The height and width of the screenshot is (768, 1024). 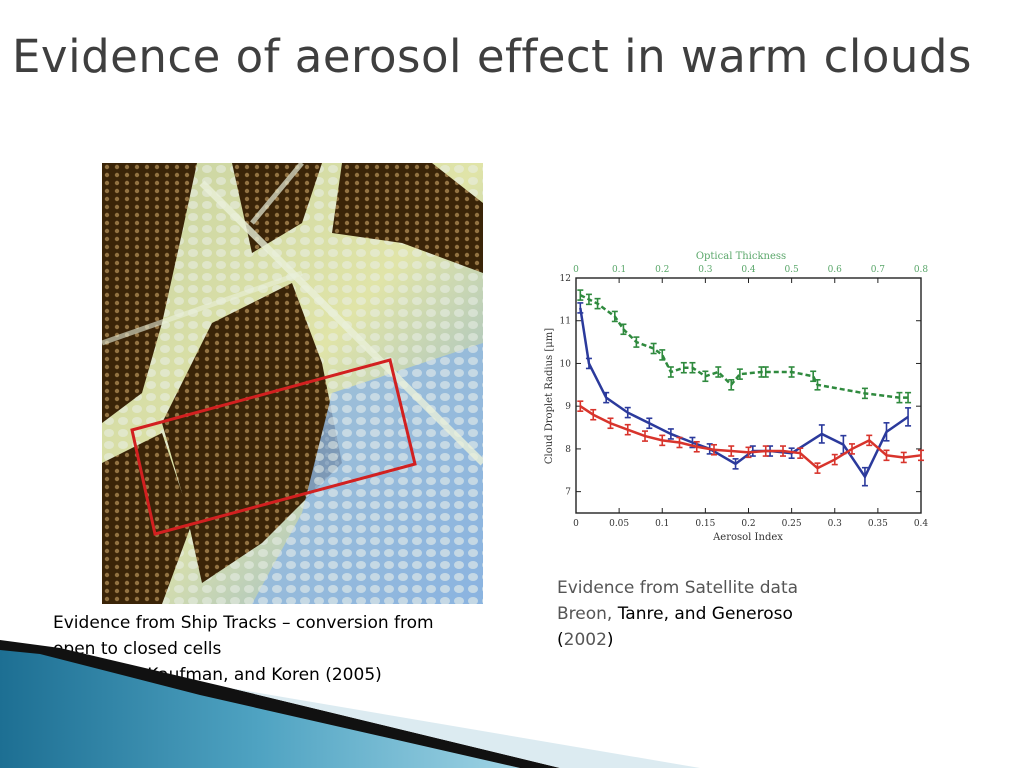 I want to click on x-tick-label: 0.1, so click(x=662, y=524).